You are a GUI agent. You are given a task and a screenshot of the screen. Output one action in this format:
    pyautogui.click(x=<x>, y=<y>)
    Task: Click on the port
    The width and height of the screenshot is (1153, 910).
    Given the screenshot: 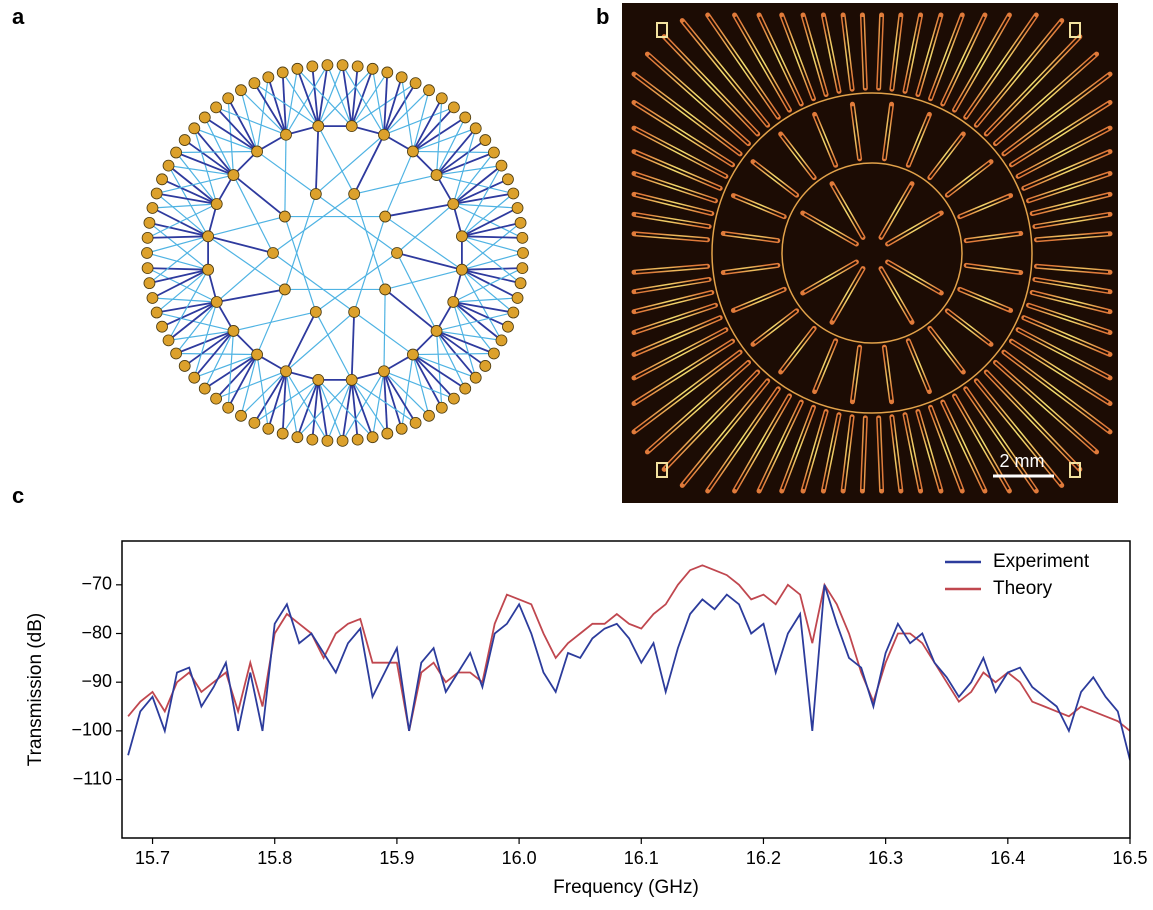 What is the action you would take?
    pyautogui.click(x=1075, y=470)
    